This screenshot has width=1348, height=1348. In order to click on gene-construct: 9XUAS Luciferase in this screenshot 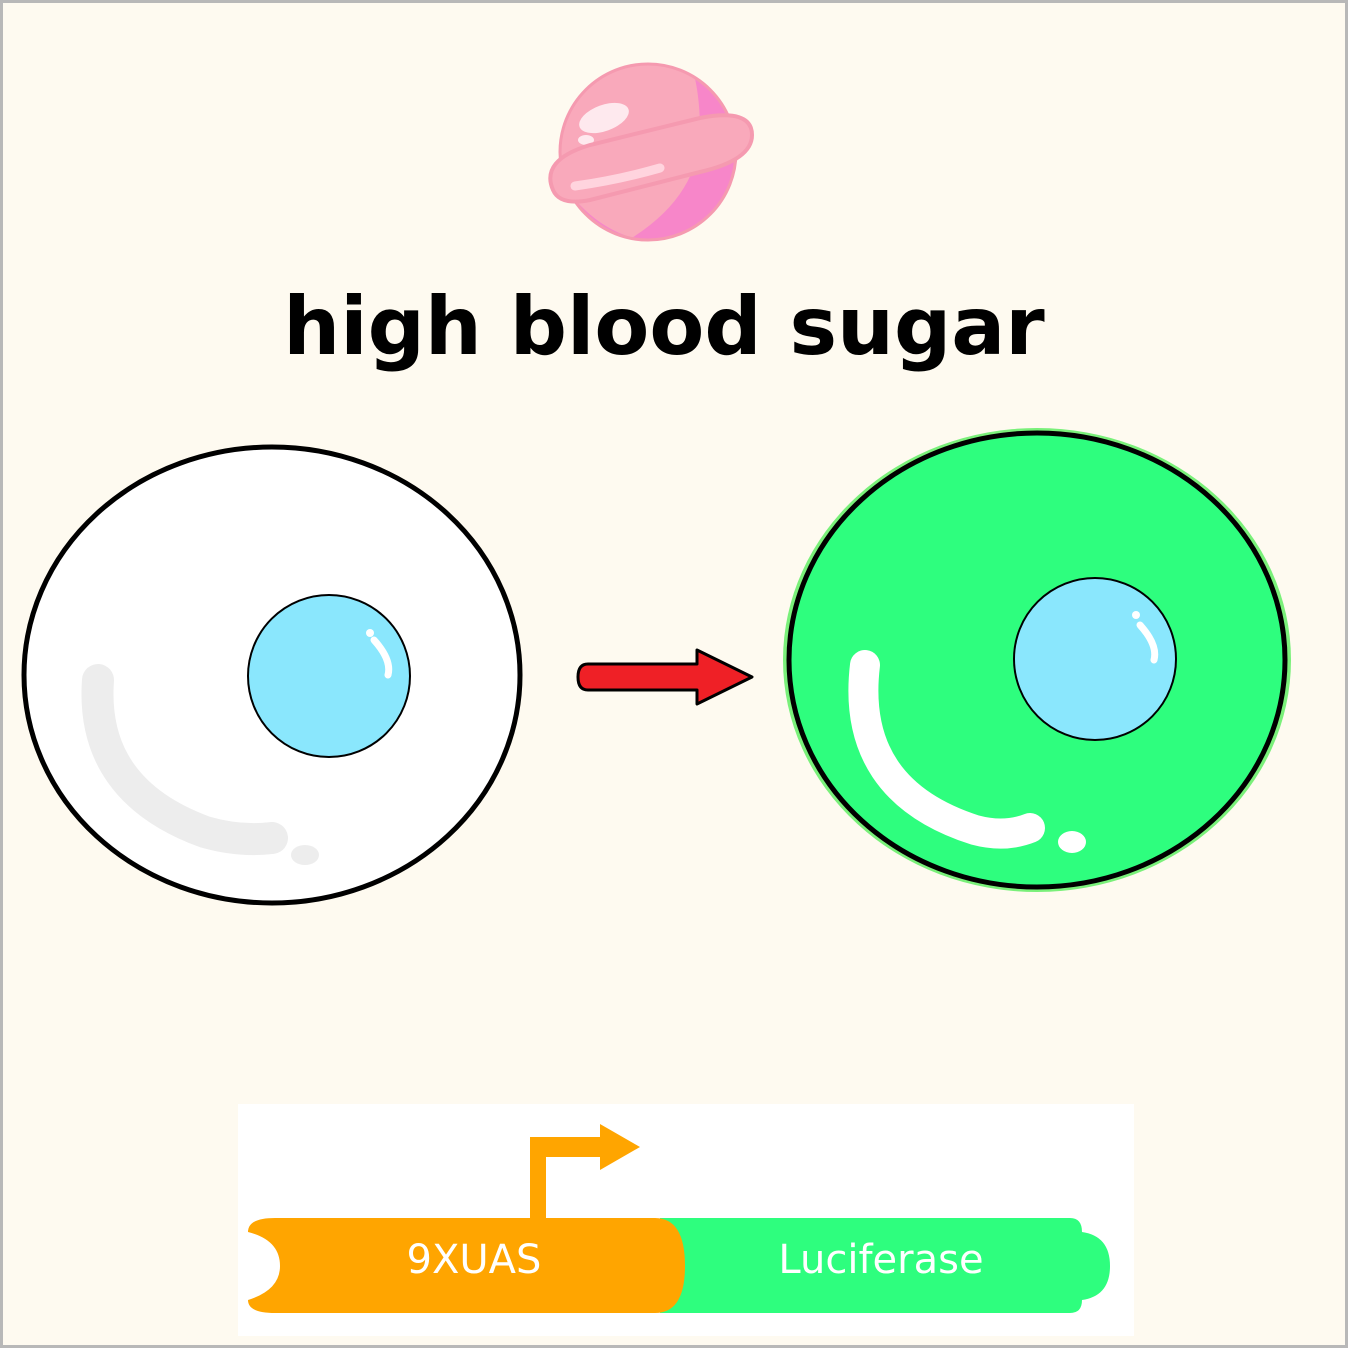, I will do `click(686, 1220)`.